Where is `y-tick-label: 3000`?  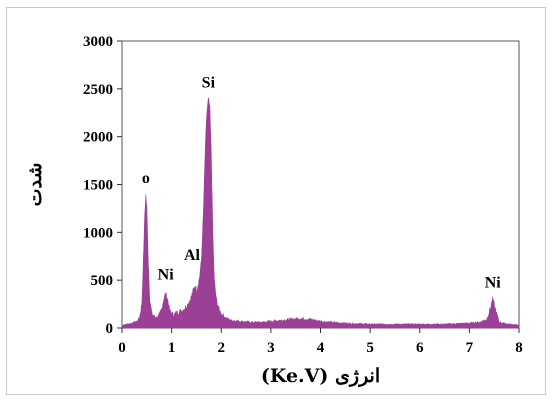
y-tick-label: 3000 is located at coordinates (98, 42).